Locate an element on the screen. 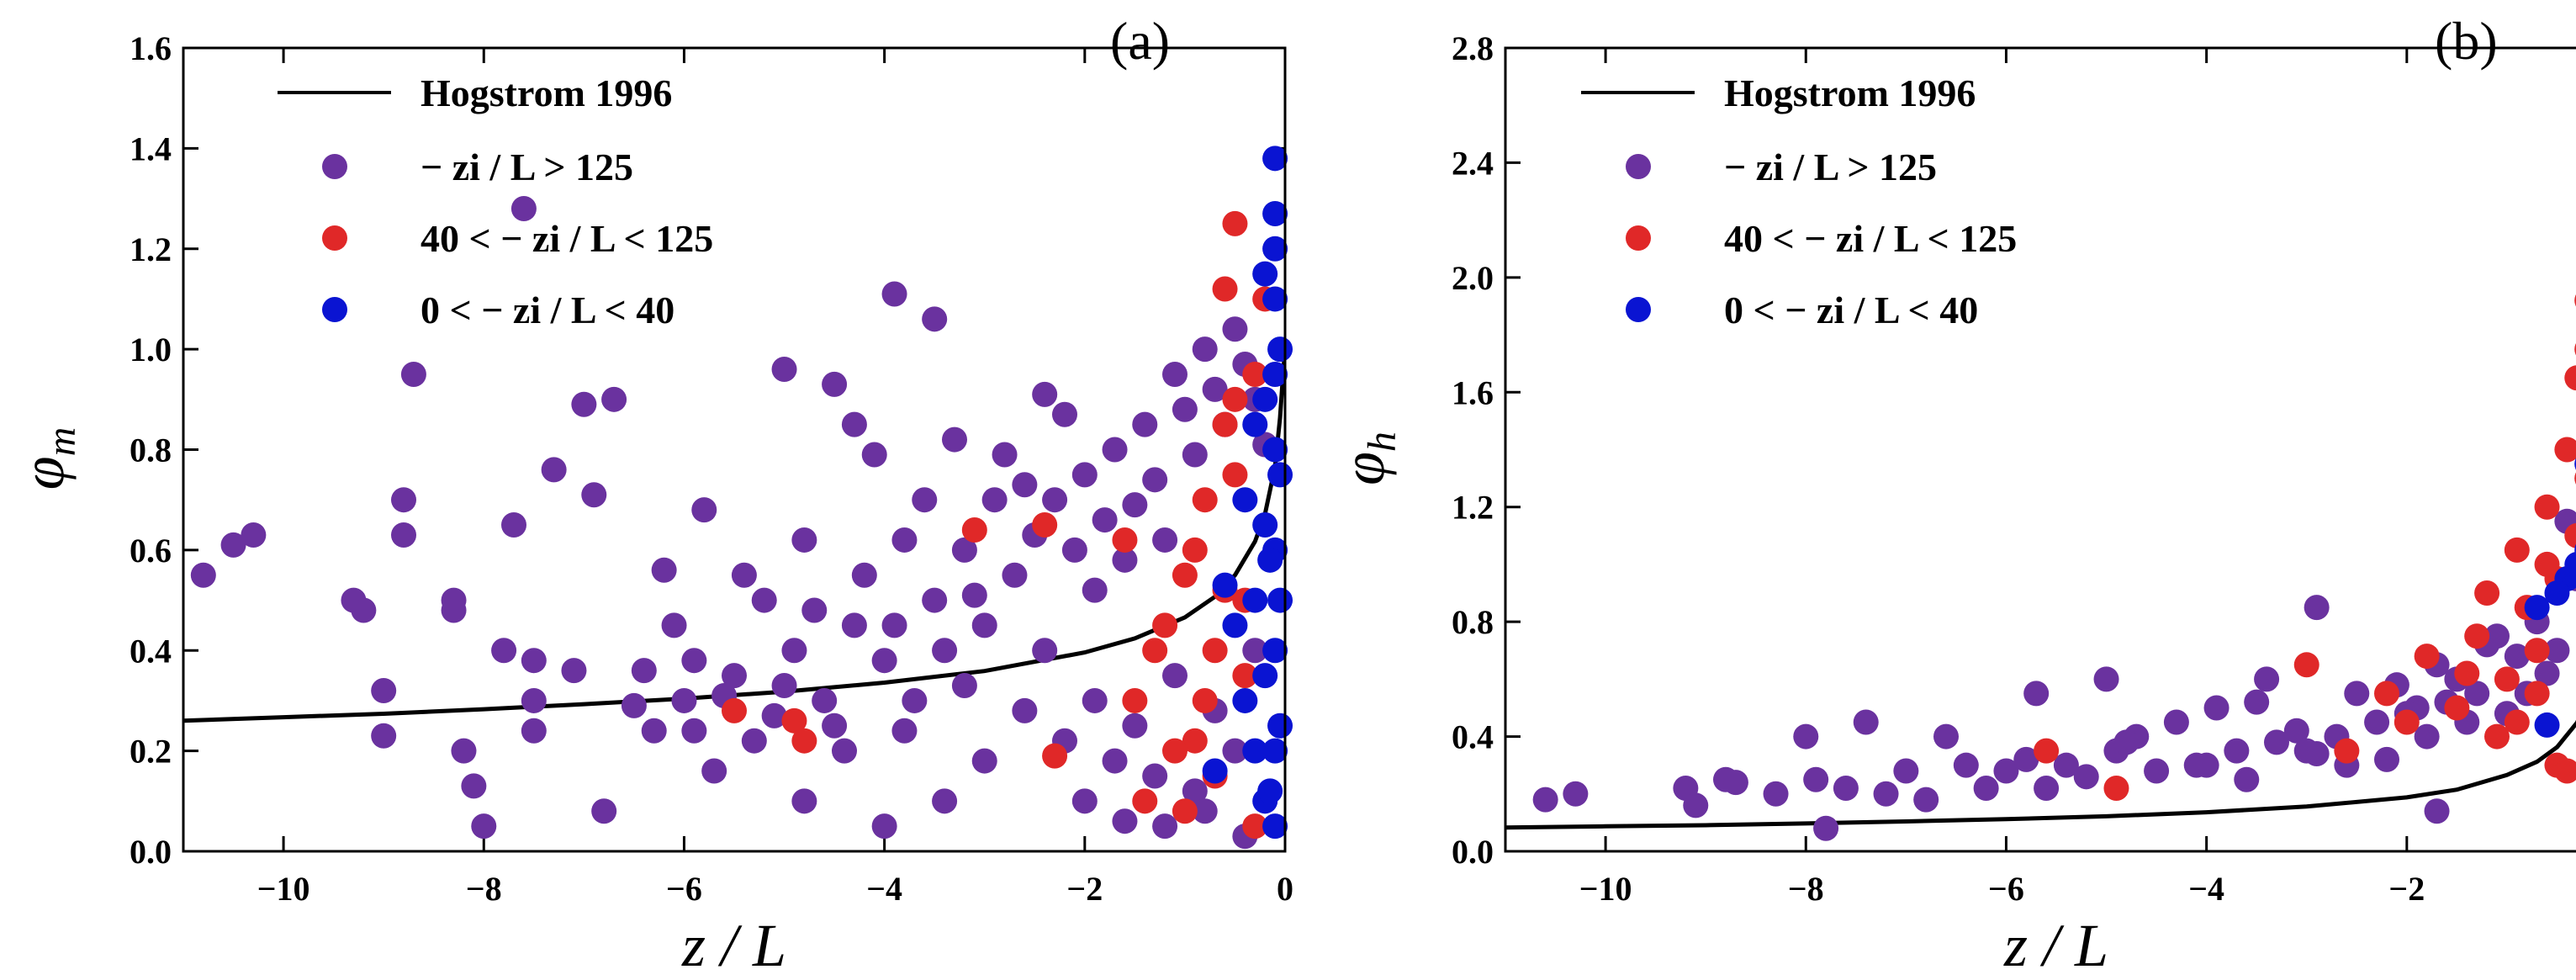 The image size is (2576, 980). y-tick-label-b-4: 1.6 is located at coordinates (1473, 392).